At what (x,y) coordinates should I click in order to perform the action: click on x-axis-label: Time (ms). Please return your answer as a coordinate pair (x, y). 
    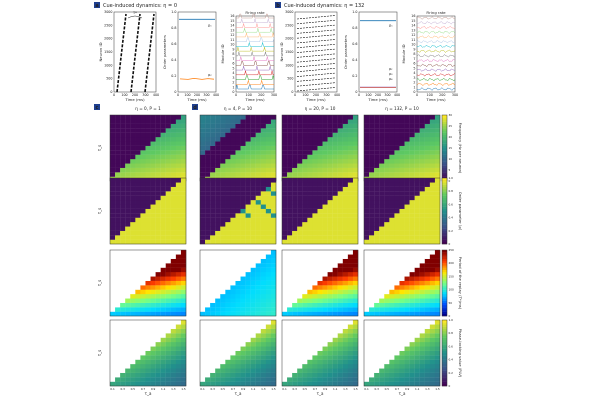
    Looking at the image, I should click on (196, 99).